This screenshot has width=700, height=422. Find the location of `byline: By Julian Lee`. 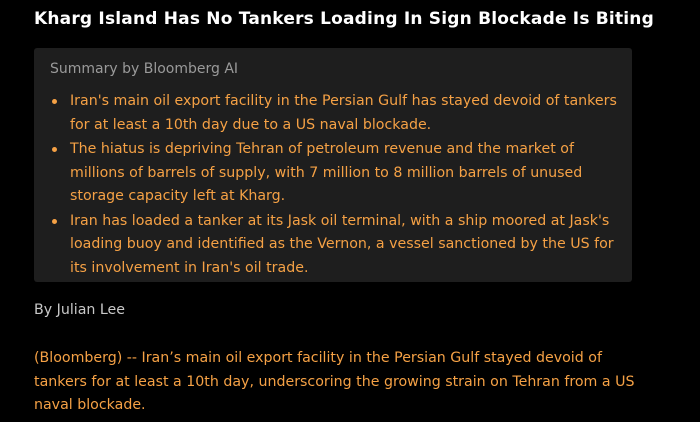

byline: By Julian Lee is located at coordinates (80, 310).